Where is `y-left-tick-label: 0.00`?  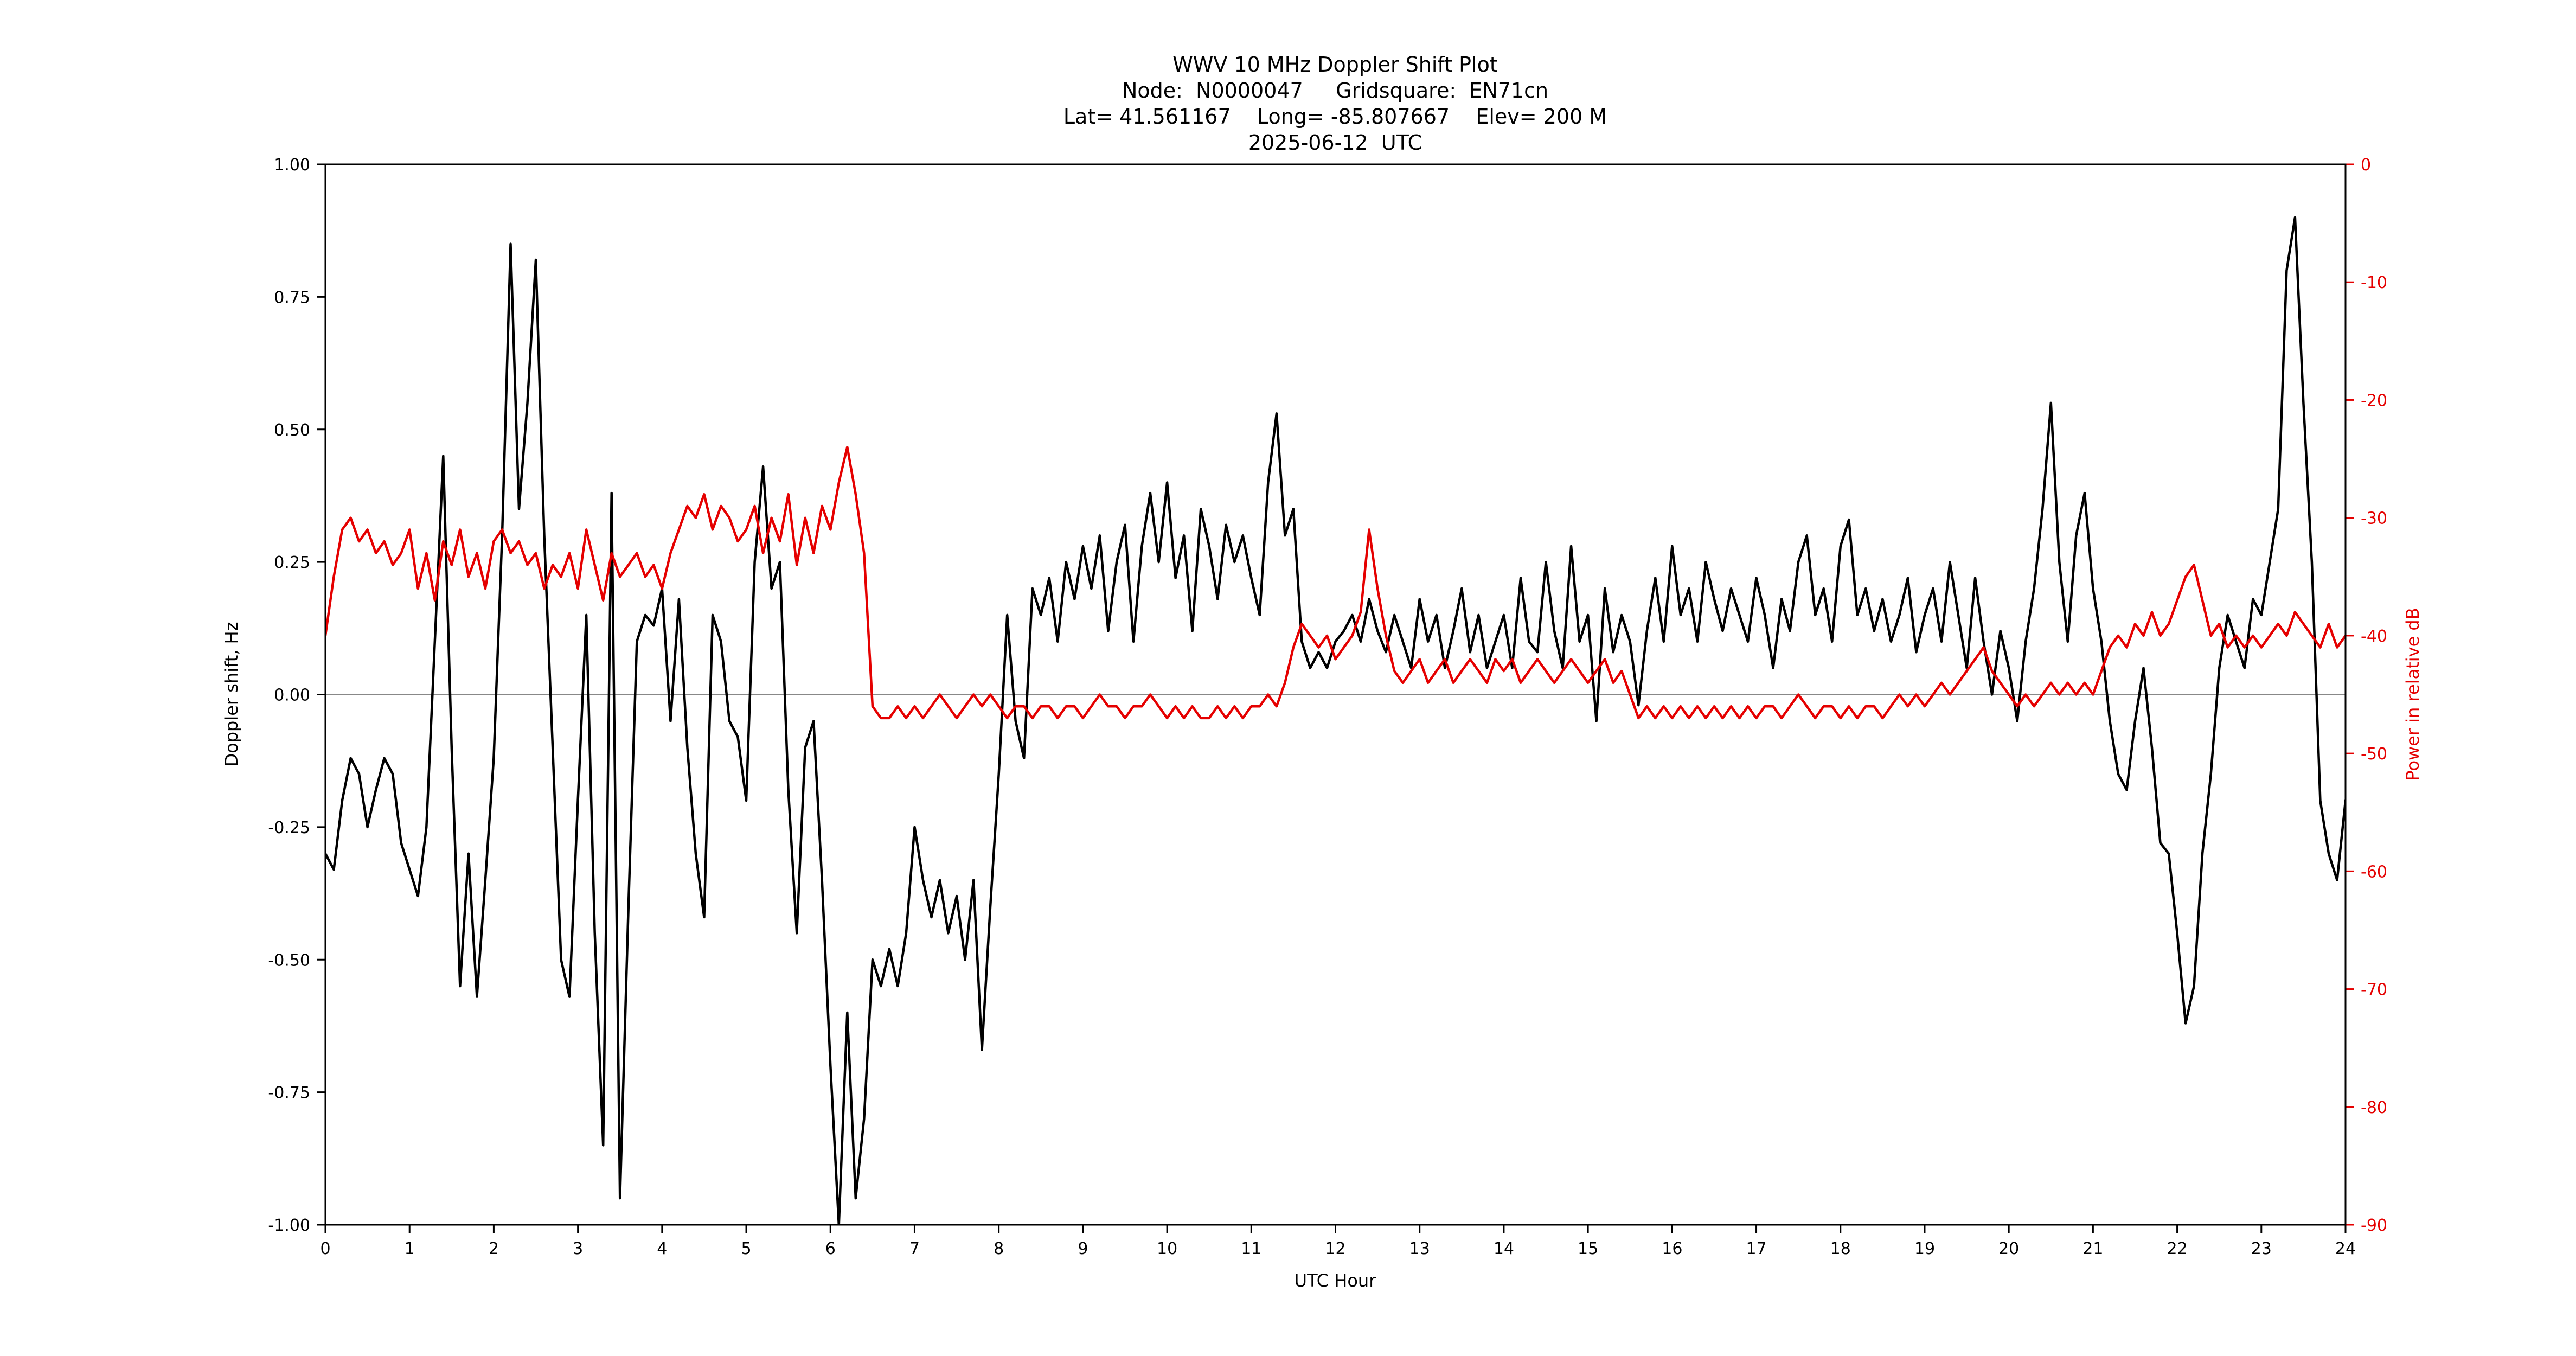
y-left-tick-label: 0.00 is located at coordinates (292, 695).